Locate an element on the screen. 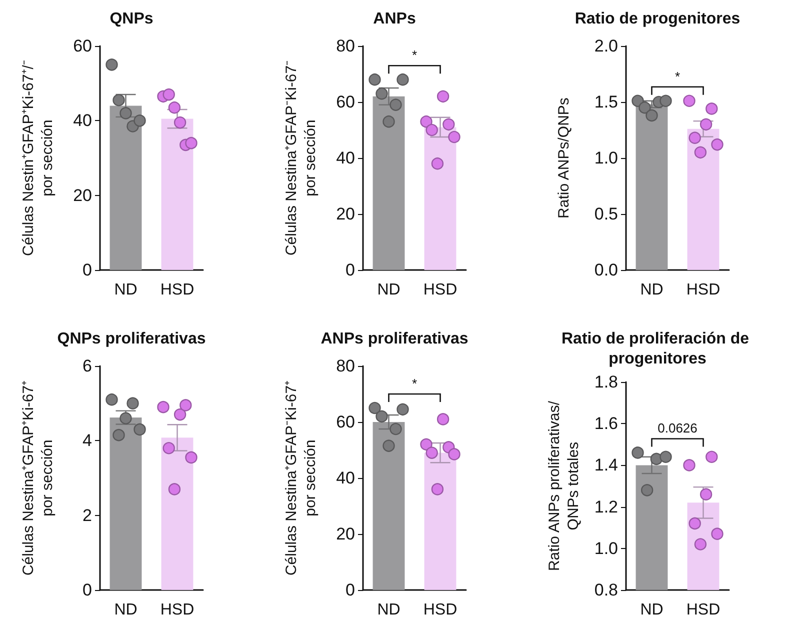  y-tick-label: 1.5 is located at coordinates (606, 102).